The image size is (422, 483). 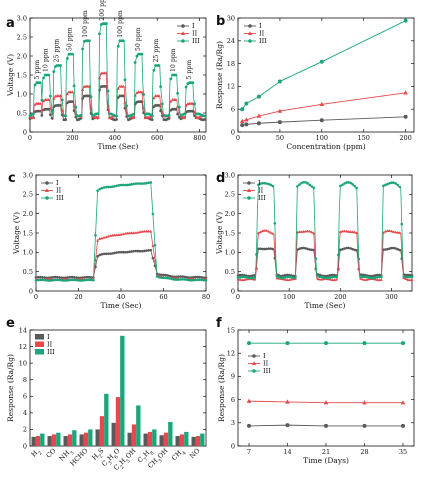 What do you see at coordinates (116, 451) in the screenshot?
I see `category-label-part: O` at bounding box center [116, 451].